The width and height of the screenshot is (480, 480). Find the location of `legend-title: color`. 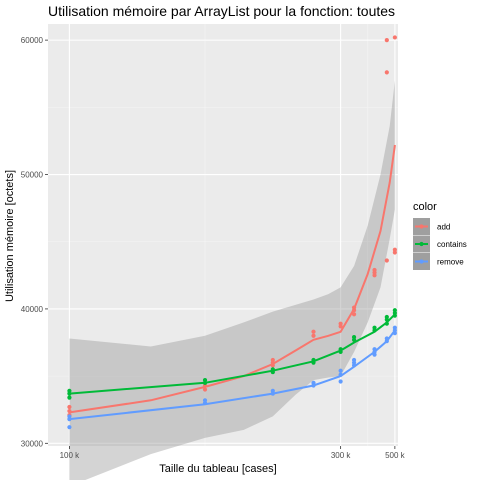

legend-title: color is located at coordinates (425, 207).